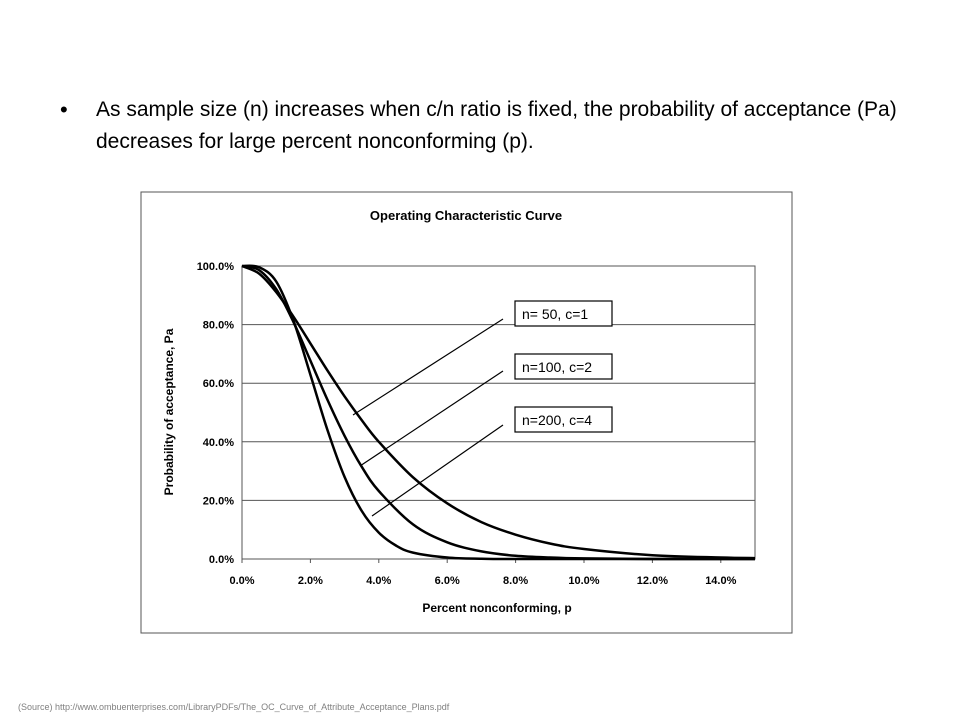 This screenshot has height=720, width=960. What do you see at coordinates (216, 267) in the screenshot?
I see `y-tick-label: 100.0%` at bounding box center [216, 267].